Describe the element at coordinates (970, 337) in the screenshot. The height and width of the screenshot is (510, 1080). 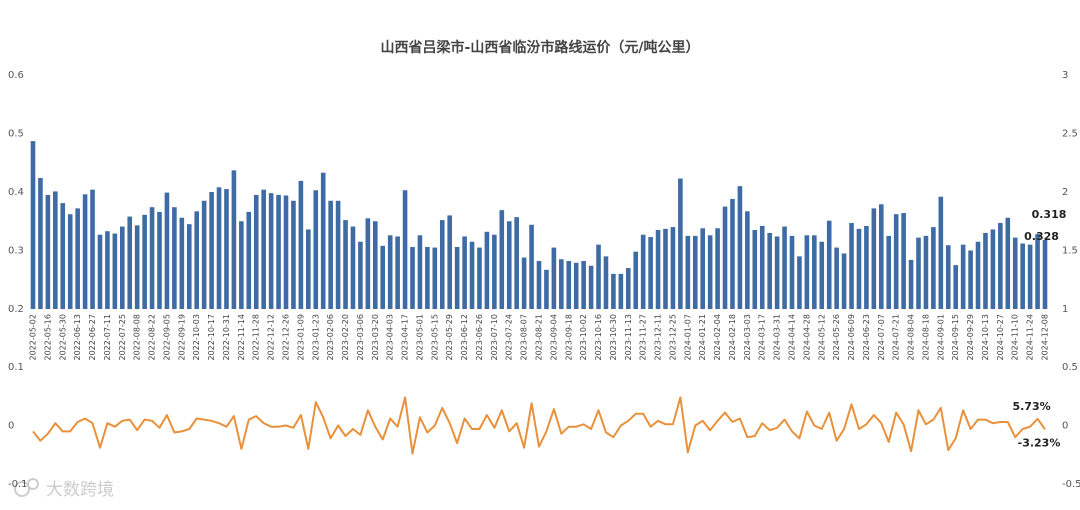
I see `x-tick-label: 2024-09-29` at that location.